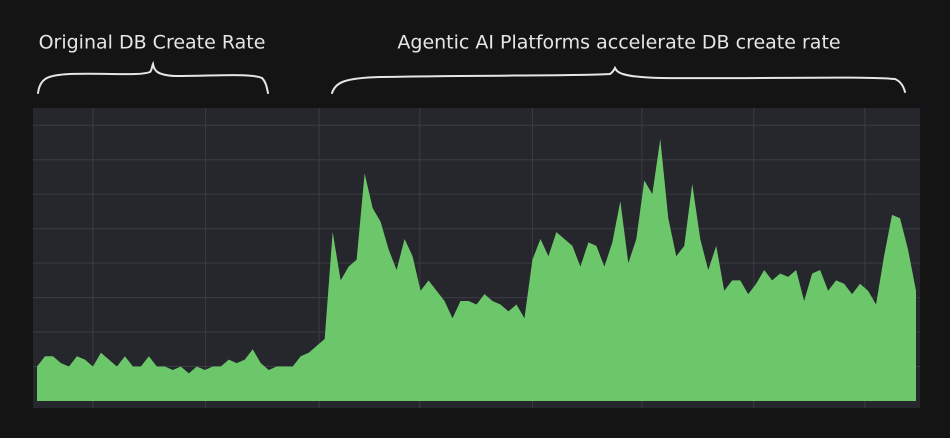 This screenshot has width=950, height=438. Describe the element at coordinates (152, 43) in the screenshot. I see `annotation: Original DB Create Rate` at that location.